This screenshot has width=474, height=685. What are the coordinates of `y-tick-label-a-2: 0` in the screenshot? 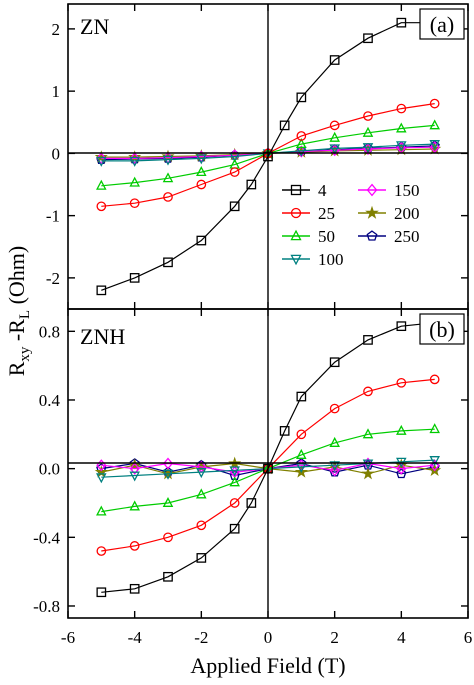 It's located at (56, 153).